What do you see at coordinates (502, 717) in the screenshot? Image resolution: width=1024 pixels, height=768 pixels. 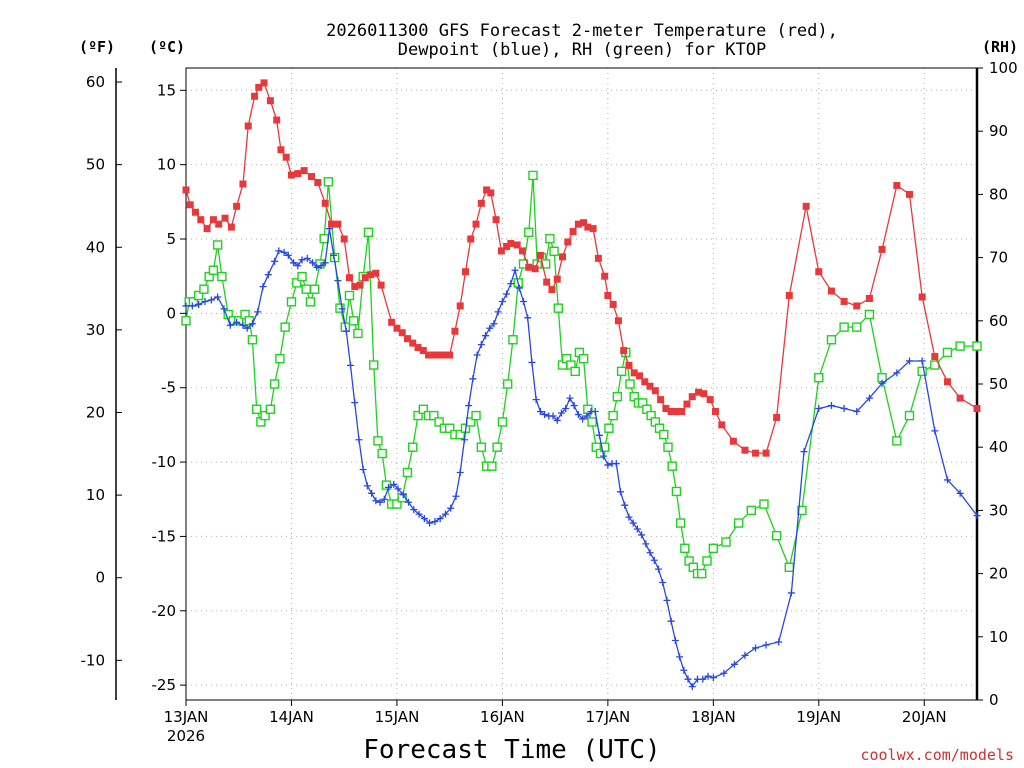 I see `time-tick-label: 16JAN` at bounding box center [502, 717].